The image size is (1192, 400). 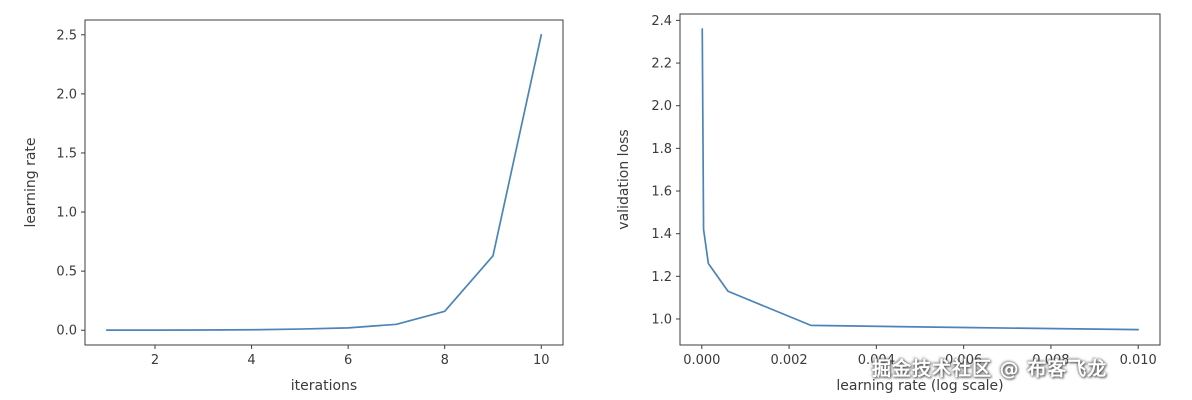 What do you see at coordinates (348, 360) in the screenshot?
I see `svg-text: 6` at bounding box center [348, 360].